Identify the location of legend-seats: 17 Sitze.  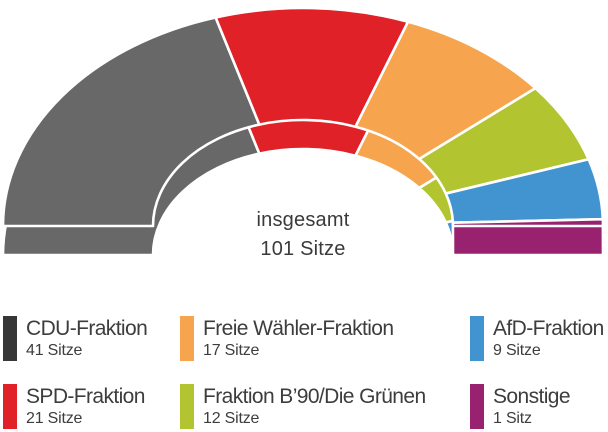
(231, 350).